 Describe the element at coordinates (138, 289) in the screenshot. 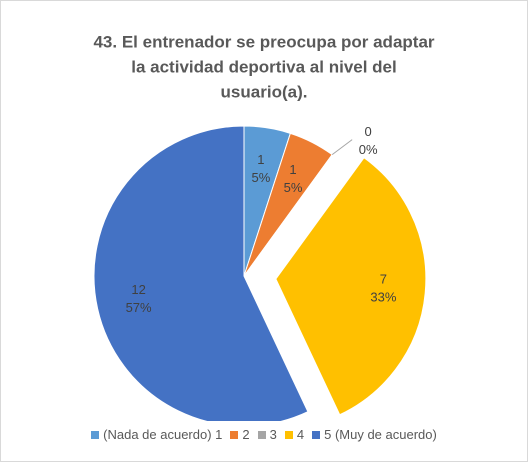

I see `data-label-count: 12` at that location.